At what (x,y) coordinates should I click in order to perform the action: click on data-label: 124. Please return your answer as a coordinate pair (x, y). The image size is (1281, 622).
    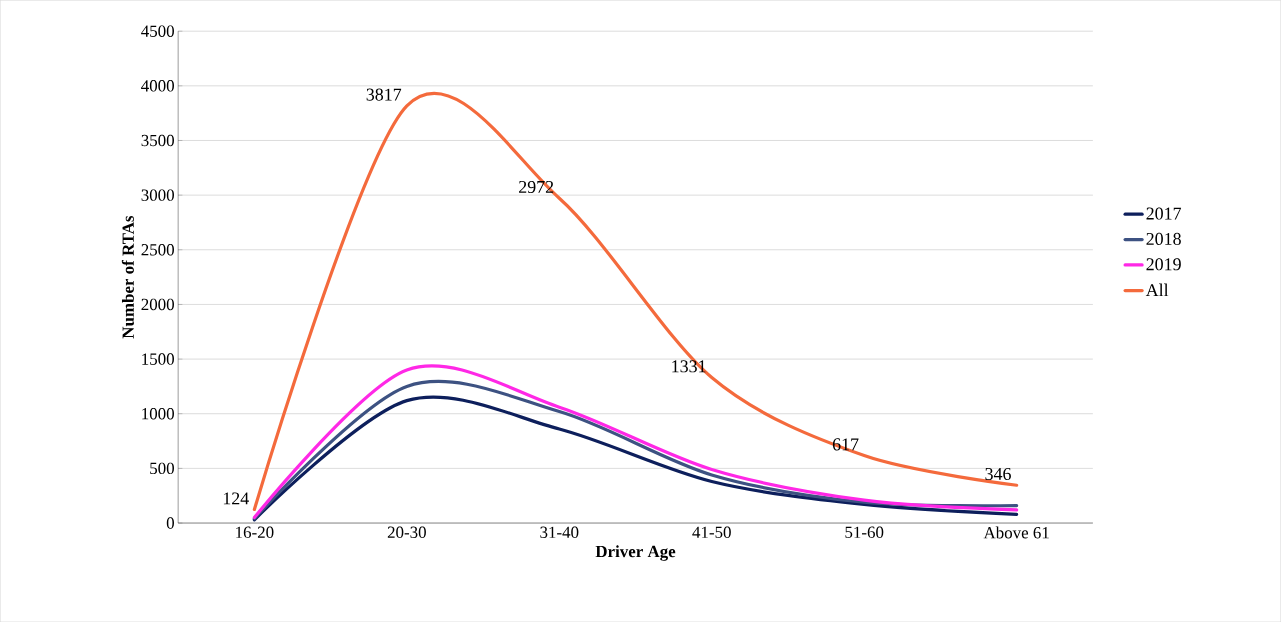
    Looking at the image, I should click on (236, 498).